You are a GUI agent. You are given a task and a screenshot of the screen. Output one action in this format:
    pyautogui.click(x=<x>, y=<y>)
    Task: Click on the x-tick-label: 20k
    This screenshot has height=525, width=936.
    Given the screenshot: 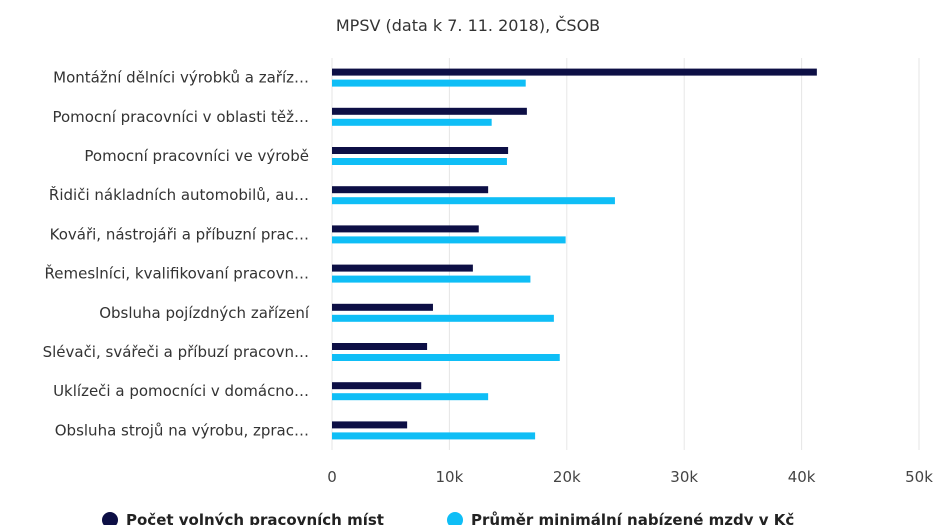 What is the action you would take?
    pyautogui.click(x=567, y=477)
    